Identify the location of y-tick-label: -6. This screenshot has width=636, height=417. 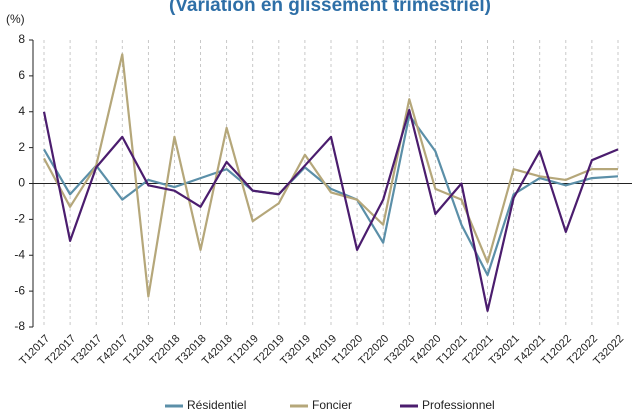
(19, 290).